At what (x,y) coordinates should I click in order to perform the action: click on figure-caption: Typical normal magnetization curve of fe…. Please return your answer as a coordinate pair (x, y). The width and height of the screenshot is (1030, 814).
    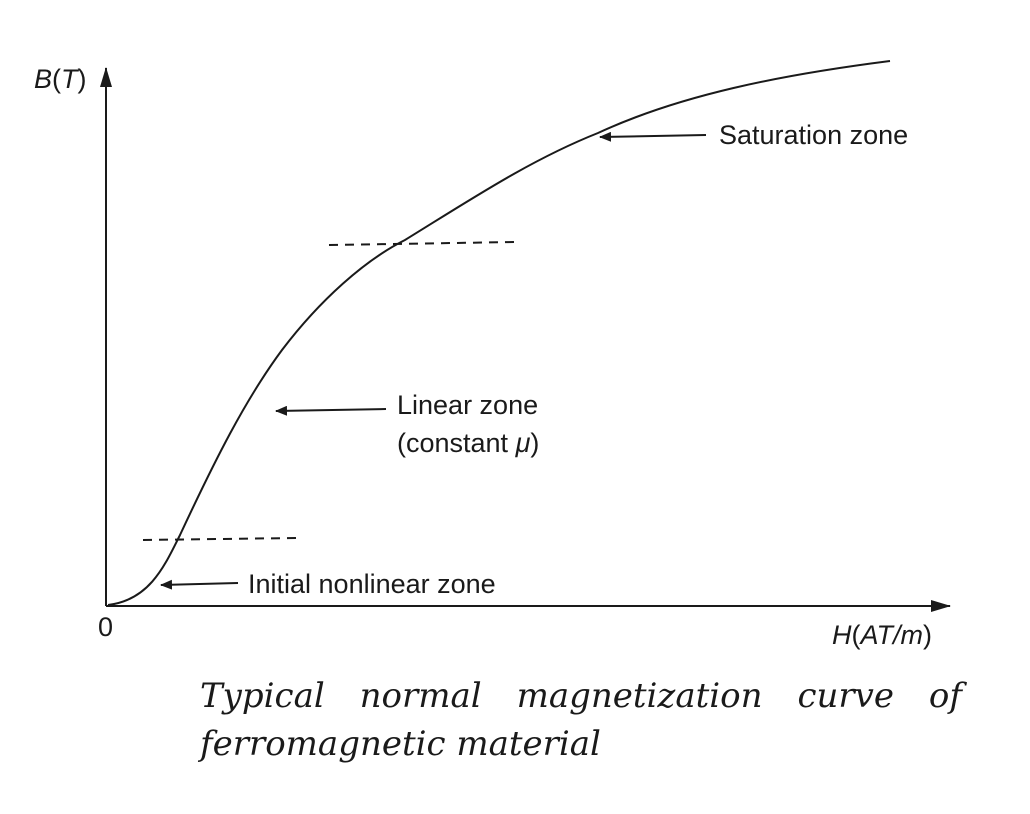
    Looking at the image, I should click on (581, 720).